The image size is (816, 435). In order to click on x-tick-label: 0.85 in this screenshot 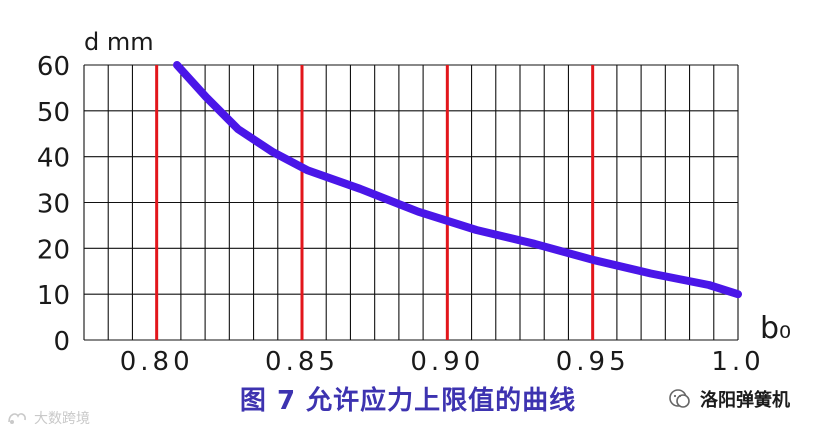, I will do `click(302, 362)`.